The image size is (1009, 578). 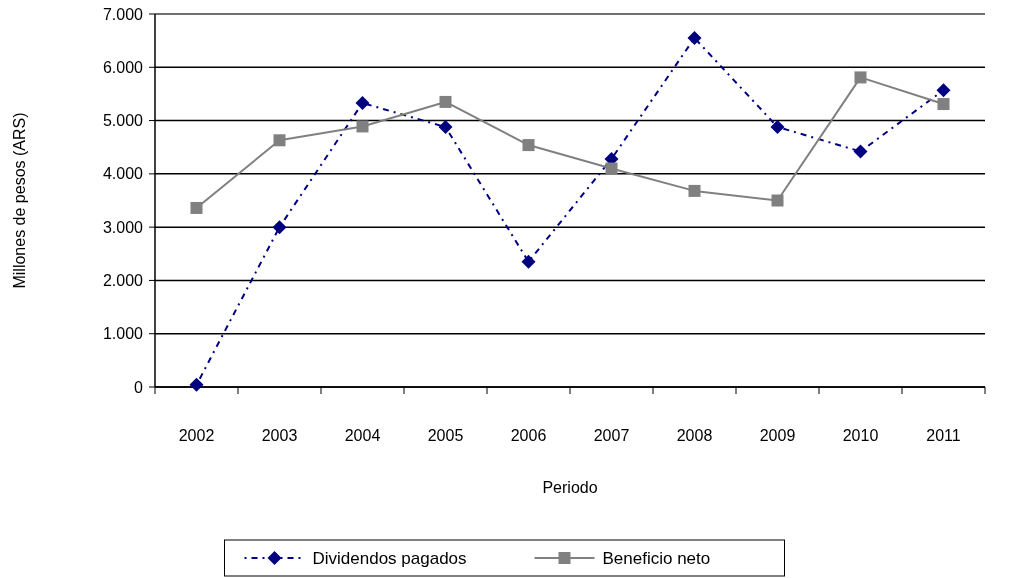 I want to click on y-tick-label: 3.000, so click(x=123, y=227).